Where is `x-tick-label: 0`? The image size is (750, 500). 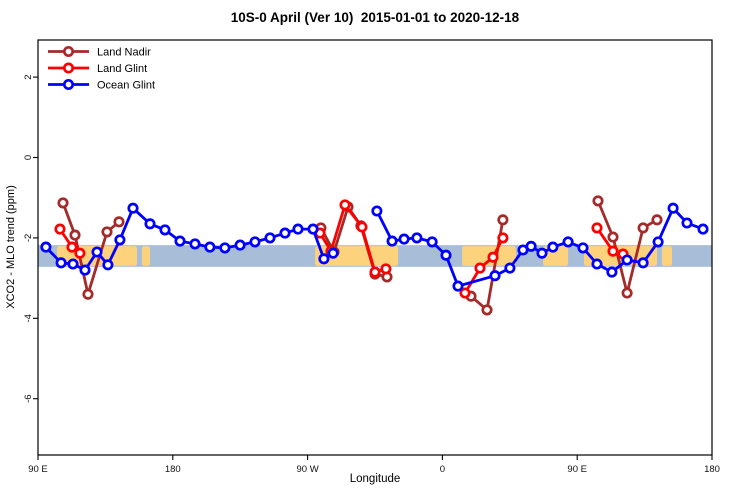
x-tick-label: 0 is located at coordinates (442, 469).